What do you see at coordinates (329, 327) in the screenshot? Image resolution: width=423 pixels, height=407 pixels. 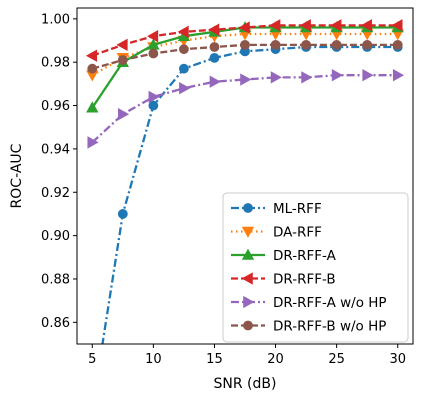 I see `legend-label: DR-RFF-B w/o HP` at bounding box center [329, 327].